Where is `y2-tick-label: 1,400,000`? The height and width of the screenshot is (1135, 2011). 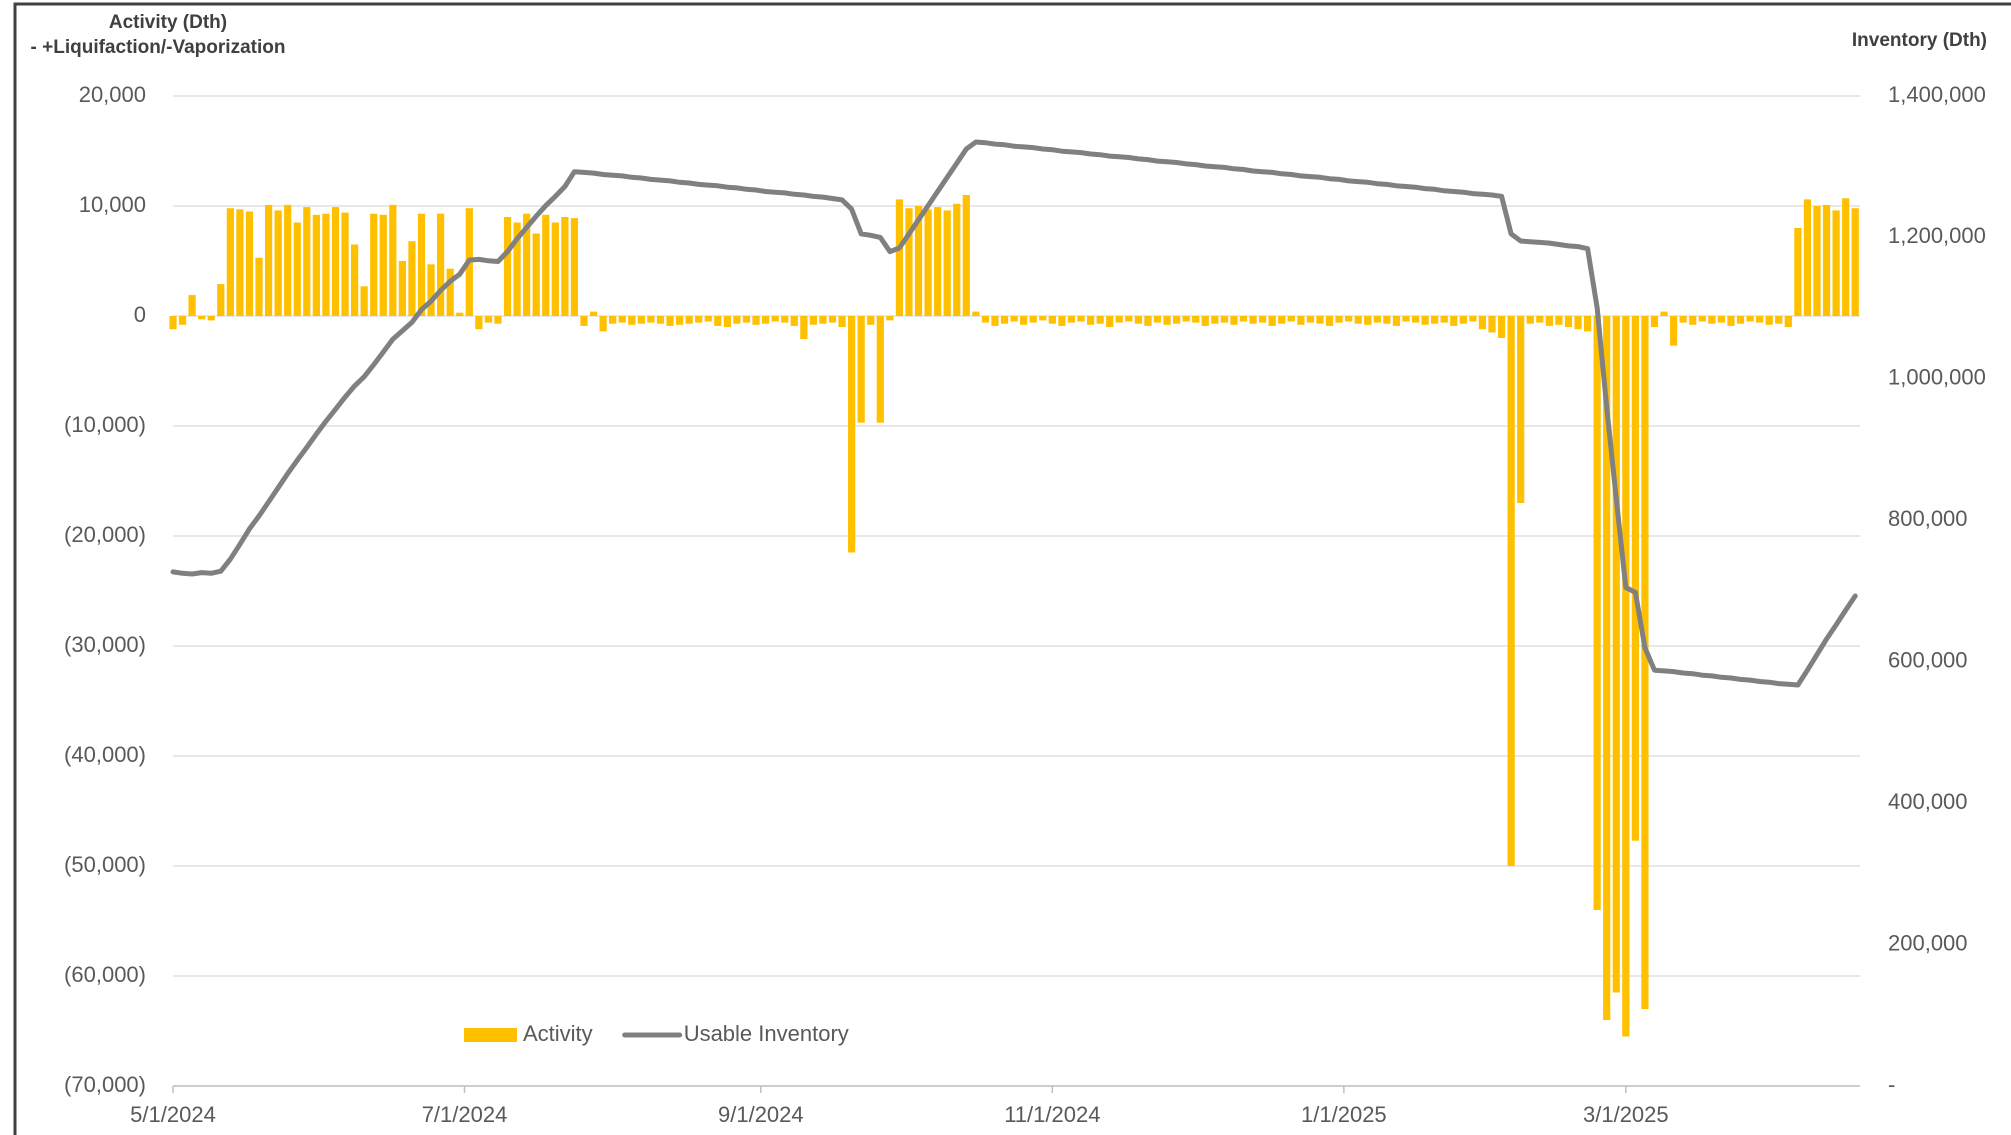
y2-tick-label: 1,400,000 is located at coordinates (1937, 94).